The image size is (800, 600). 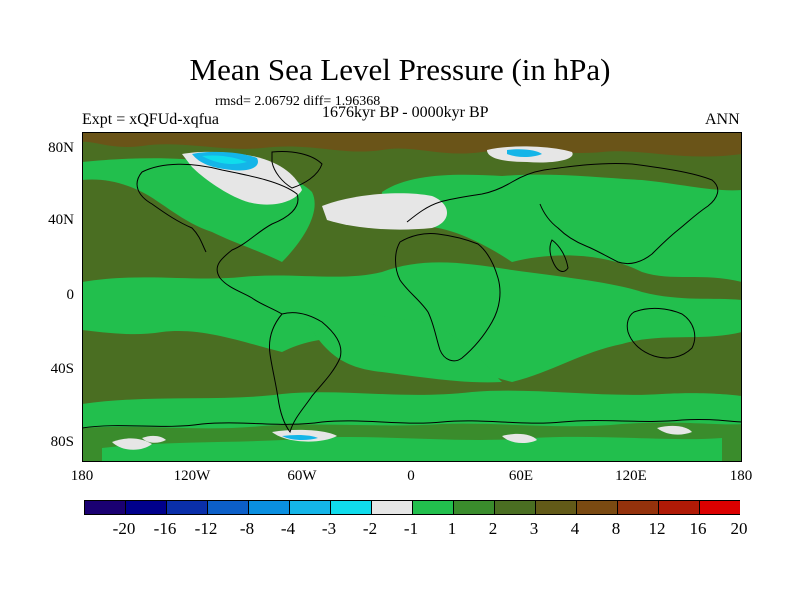 I want to click on coast-antarctica, so click(x=412, y=423).